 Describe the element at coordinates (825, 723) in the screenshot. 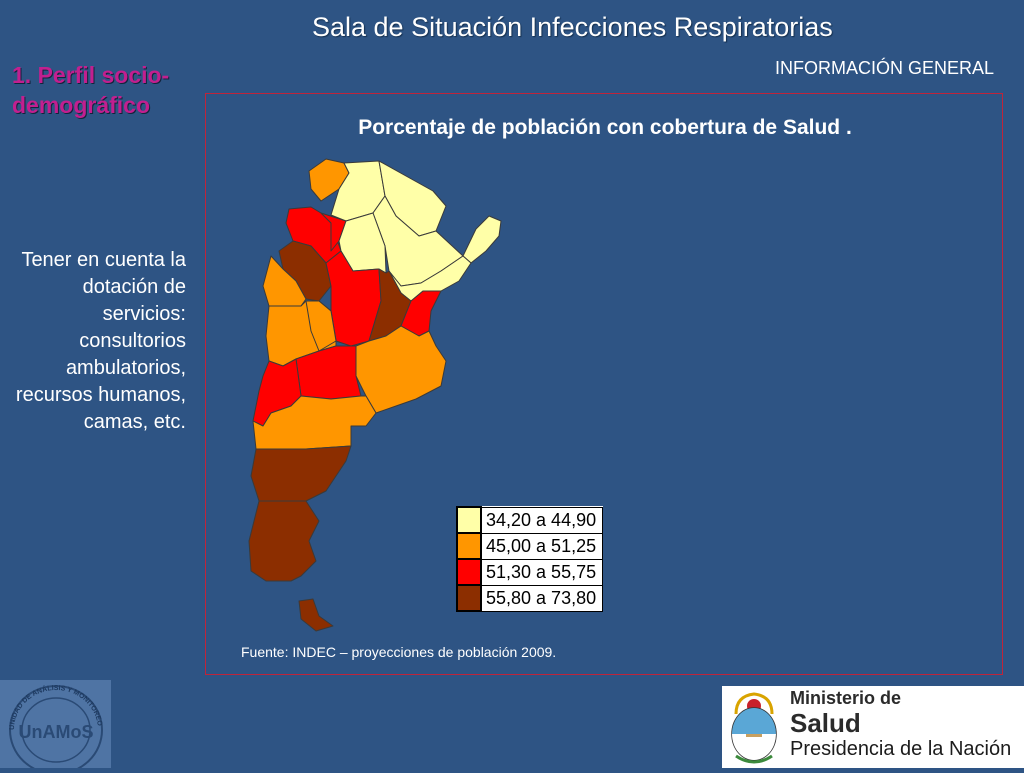

I see `ministry-name-line2: Salud` at that location.